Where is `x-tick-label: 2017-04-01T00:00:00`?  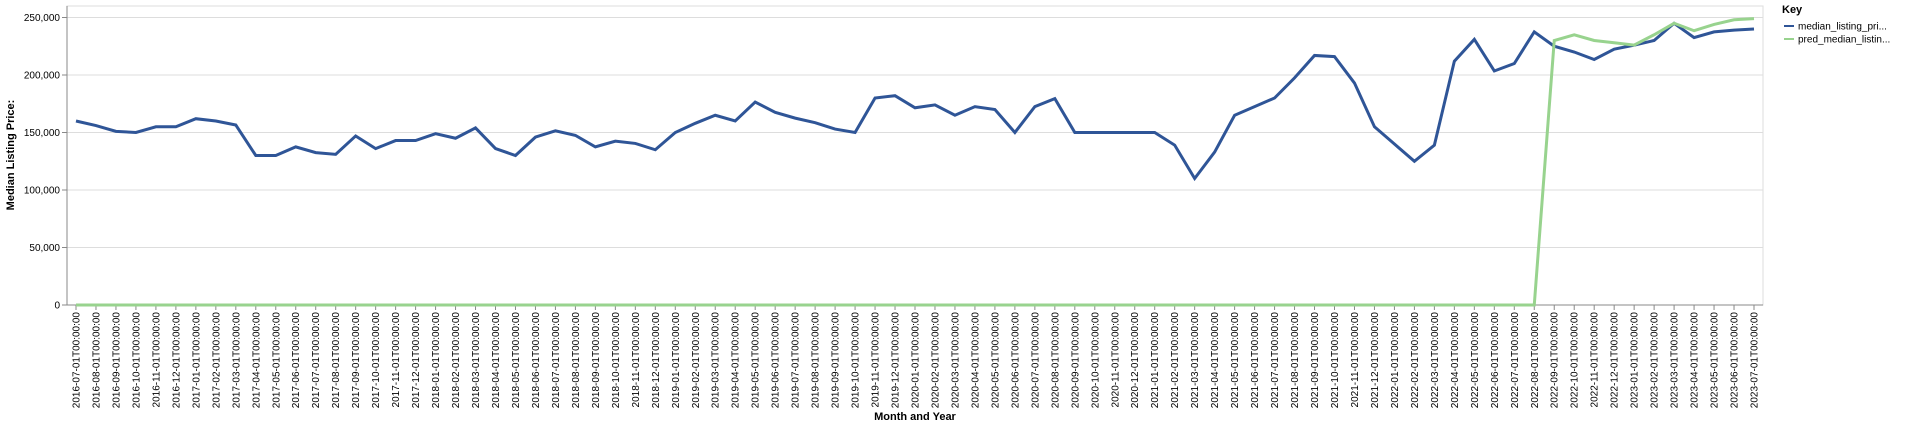
x-tick-label: 2017-04-01T00:00:00 is located at coordinates (256, 360).